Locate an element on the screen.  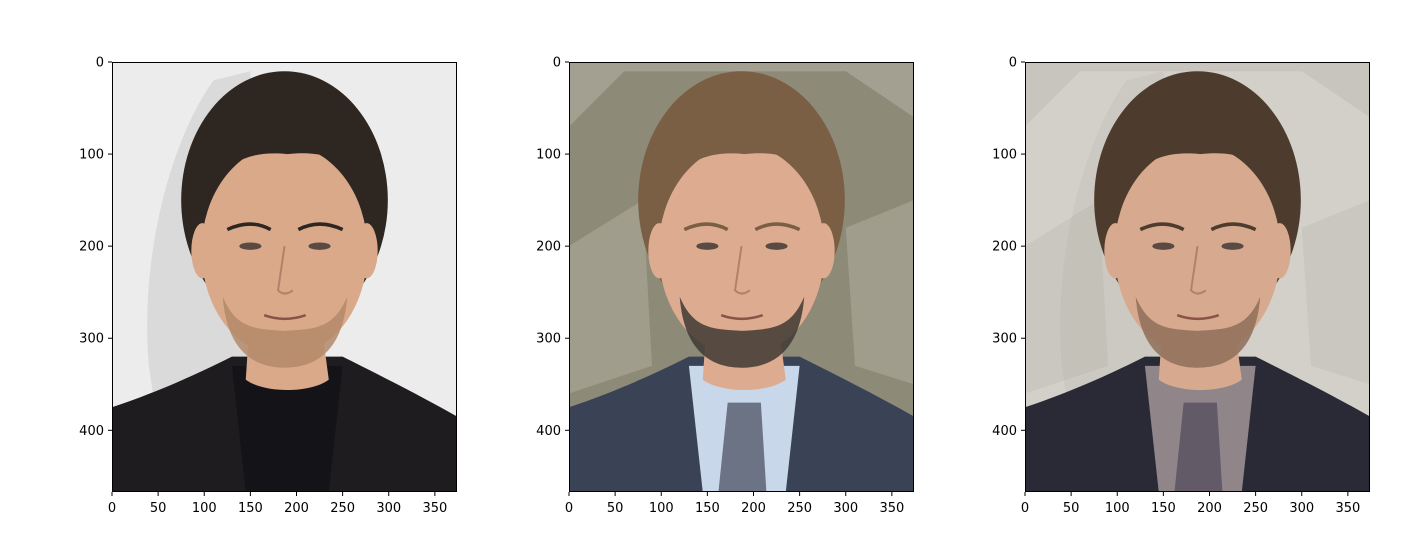
shadow-shape is located at coordinates (1116, 281).